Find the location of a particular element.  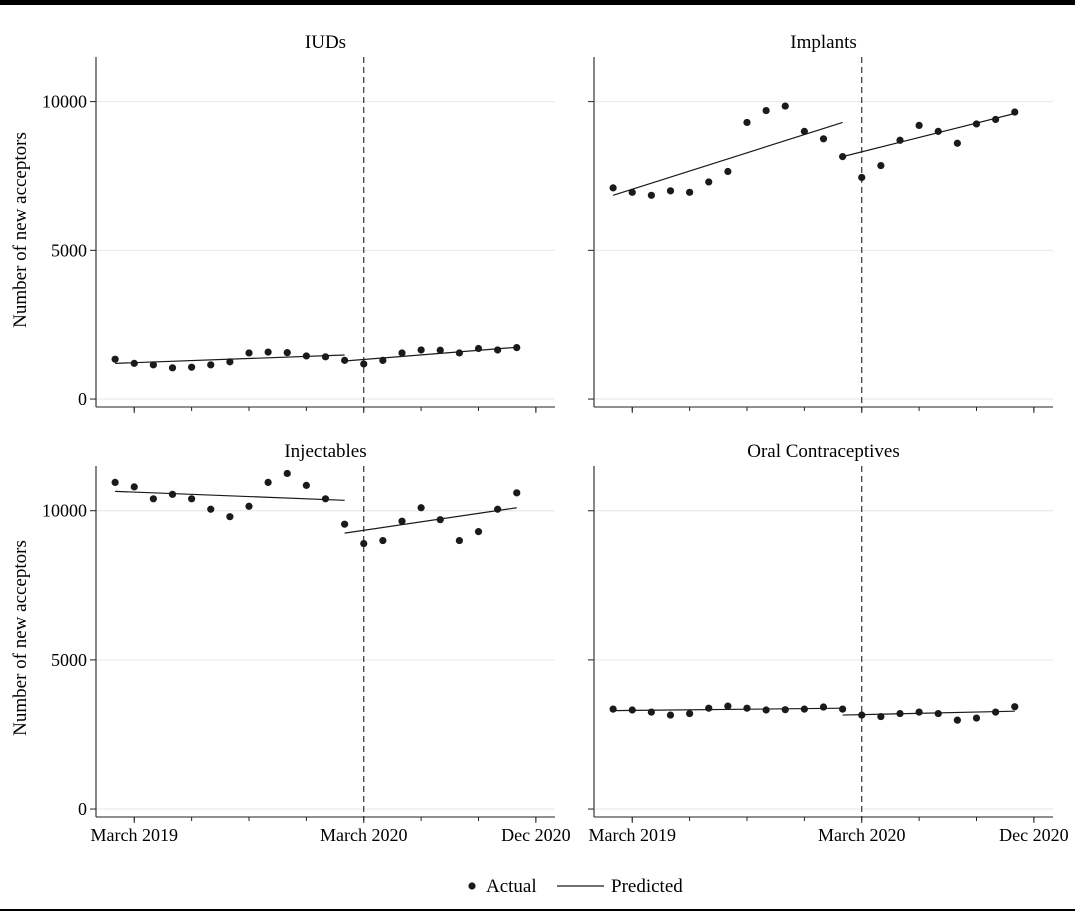

y-tick-label: 10000 is located at coordinates (64, 102).